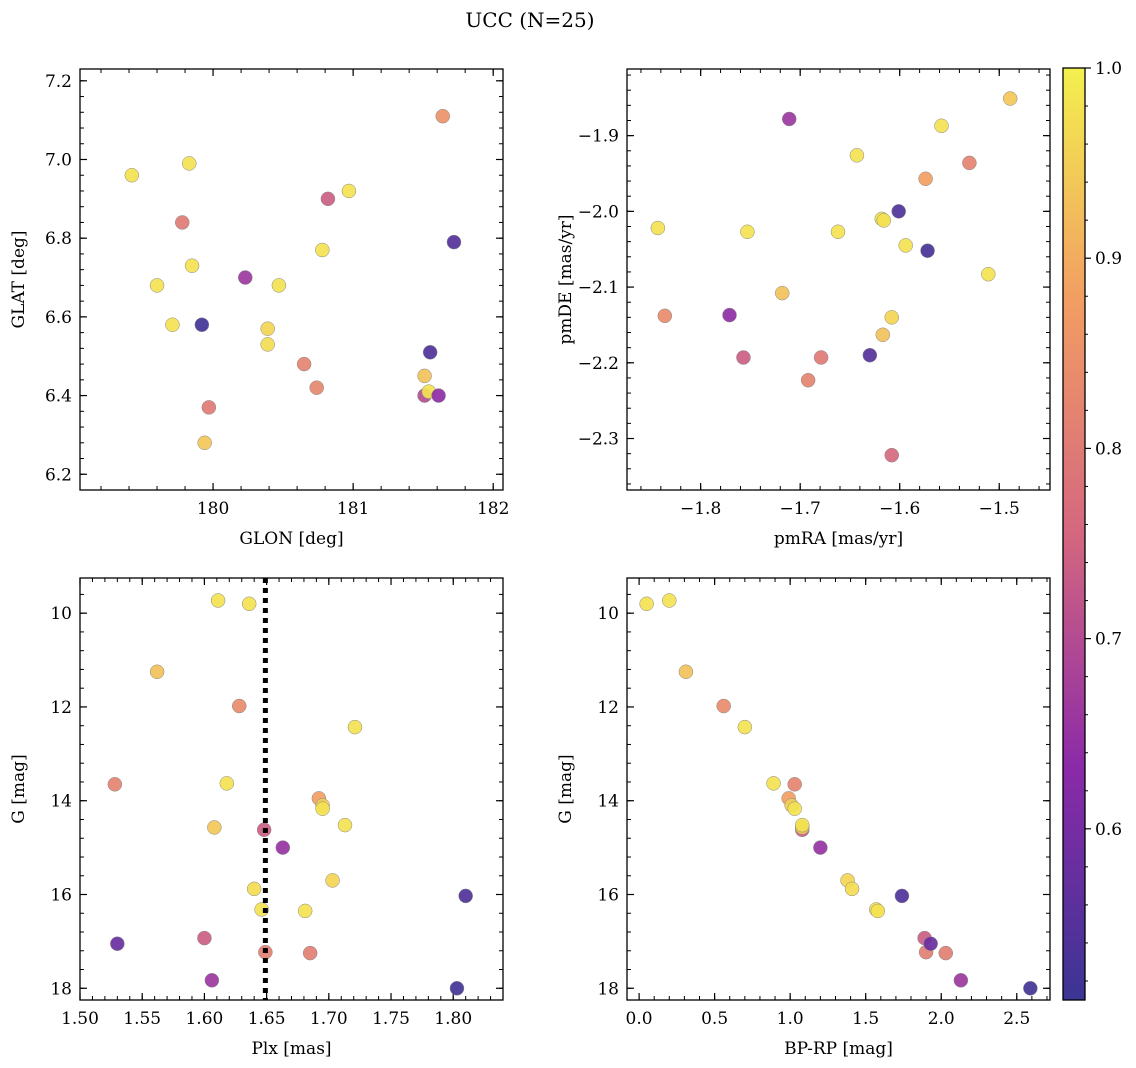 This screenshot has height=1068, width=1136. Describe the element at coordinates (838, 1049) in the screenshot. I see `x-axis-label: BP-RP [mag]` at that location.